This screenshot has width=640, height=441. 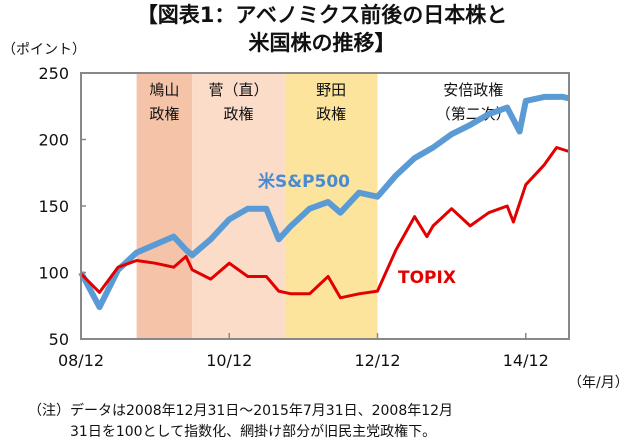 I want to click on y-tick-label: 150, so click(x=53, y=206).